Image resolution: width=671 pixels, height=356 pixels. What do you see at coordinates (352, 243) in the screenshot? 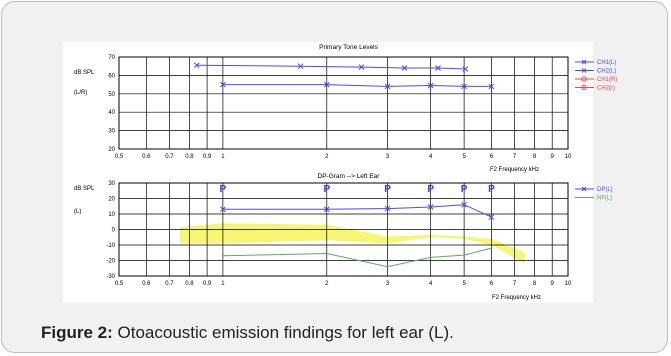
I see `noise-band-area` at bounding box center [352, 243].